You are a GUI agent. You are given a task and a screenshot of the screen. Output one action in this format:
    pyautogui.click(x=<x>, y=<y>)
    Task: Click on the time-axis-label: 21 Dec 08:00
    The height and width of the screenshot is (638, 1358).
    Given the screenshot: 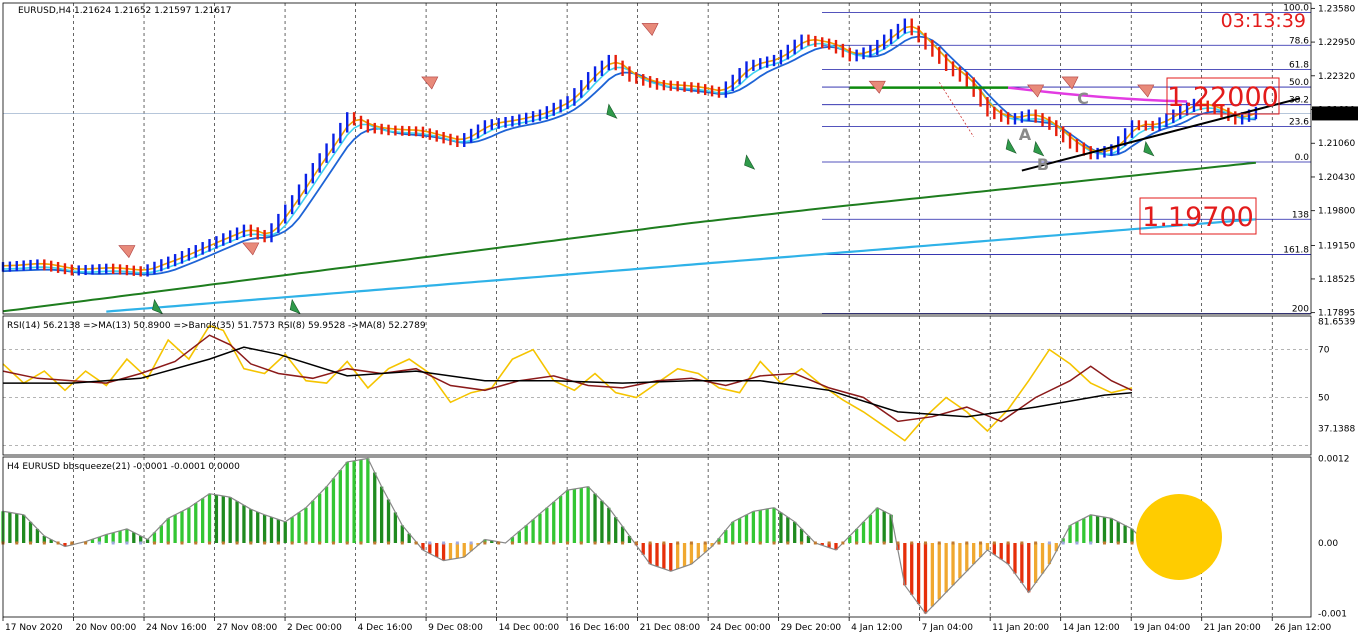 What is the action you would take?
    pyautogui.click(x=670, y=628)
    